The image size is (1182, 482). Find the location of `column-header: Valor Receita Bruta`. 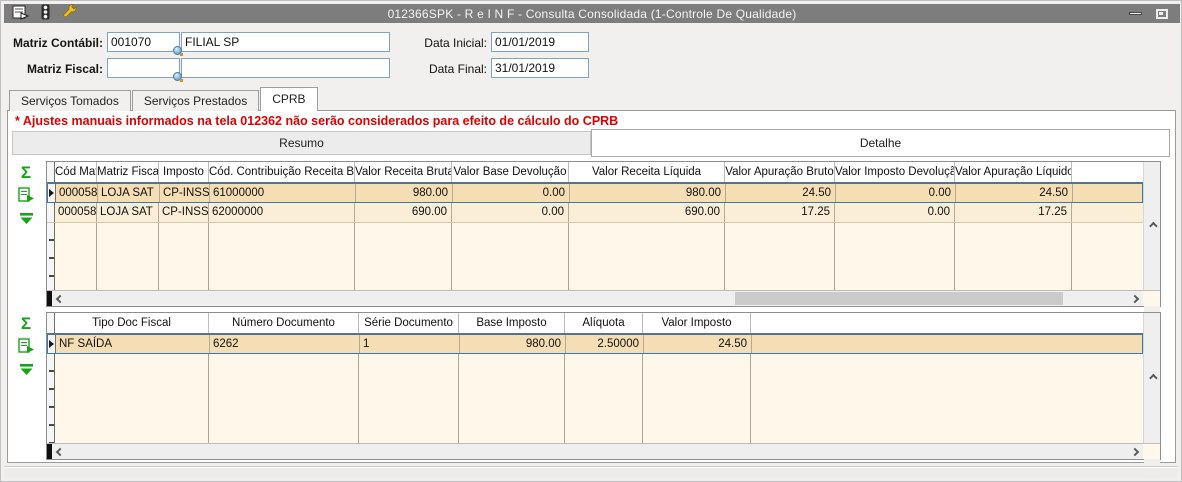

column-header: Valor Receita Bruta is located at coordinates (403, 172).